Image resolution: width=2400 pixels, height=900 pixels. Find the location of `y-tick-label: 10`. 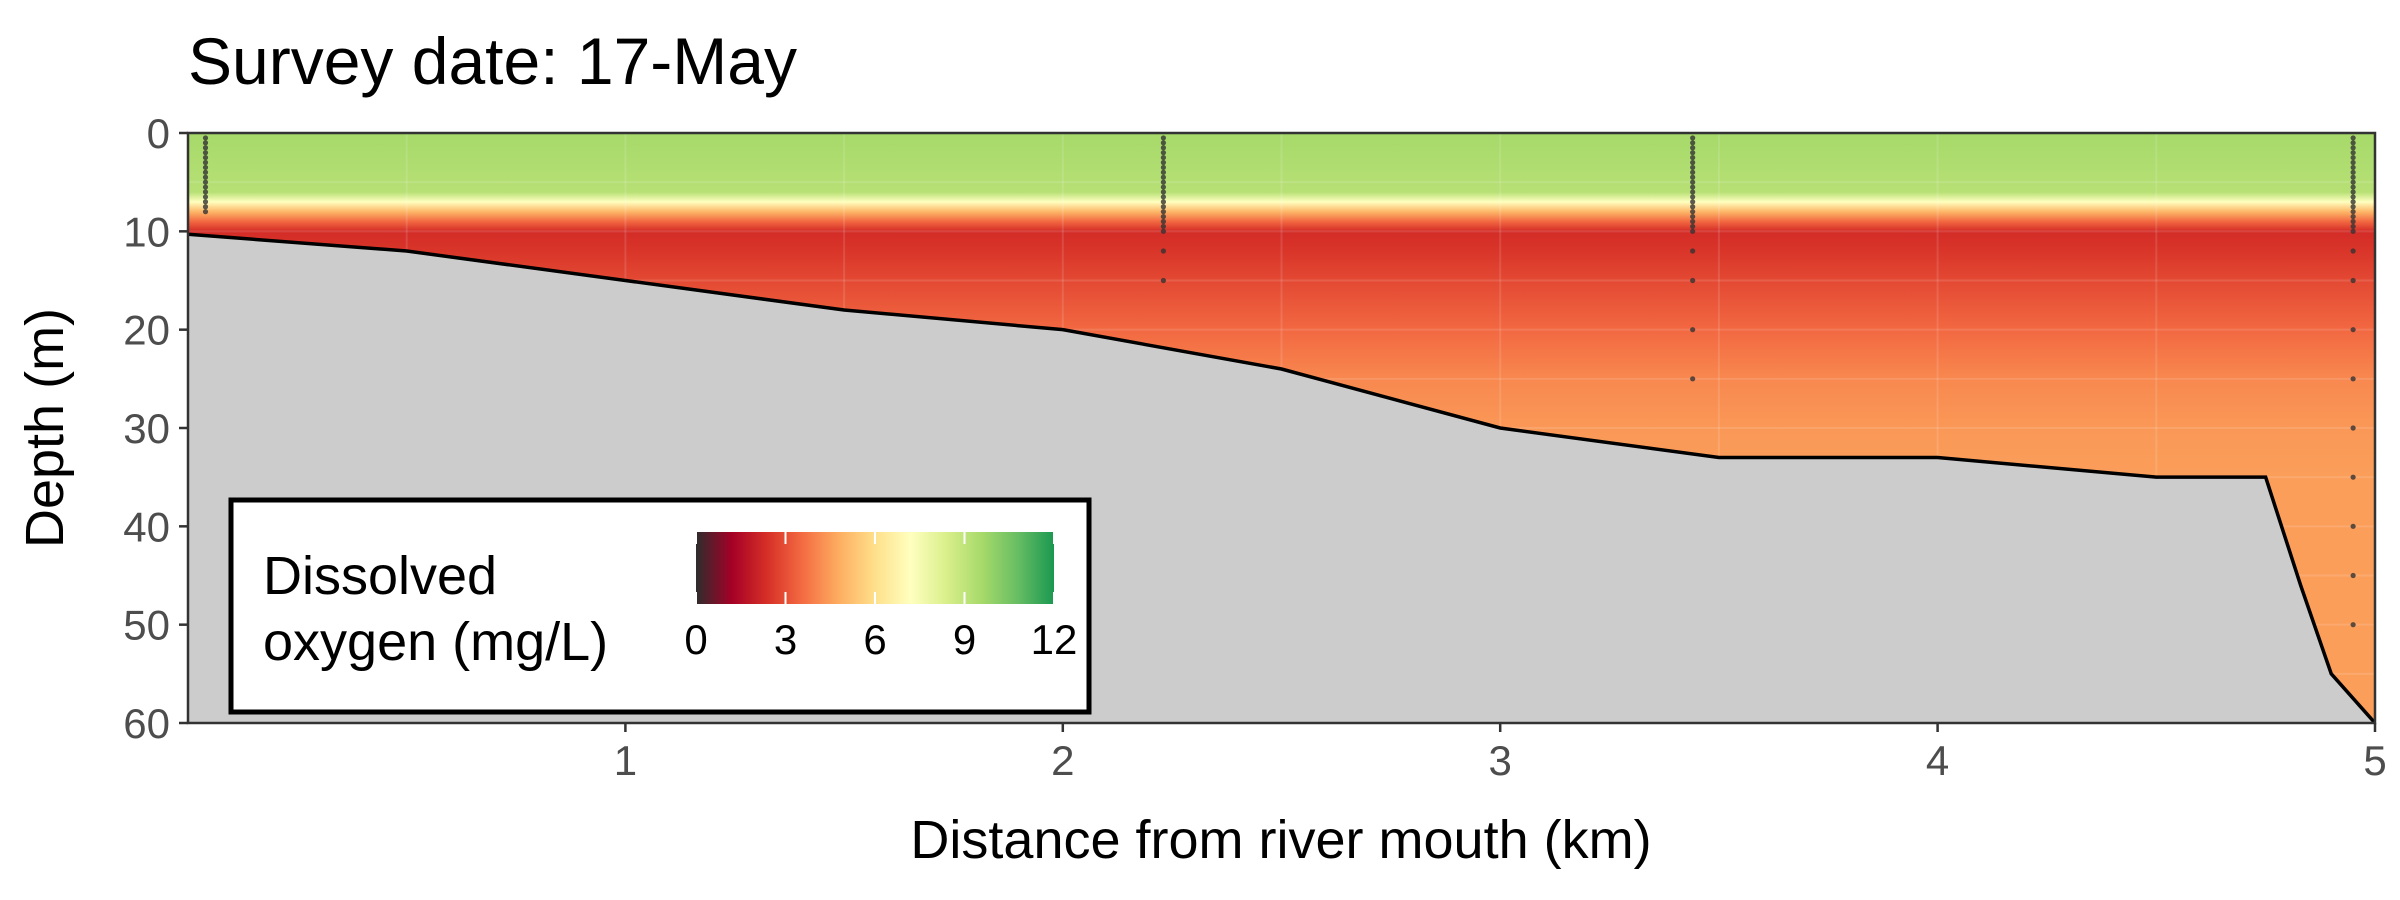

y-tick-label: 10 is located at coordinates (146, 231).